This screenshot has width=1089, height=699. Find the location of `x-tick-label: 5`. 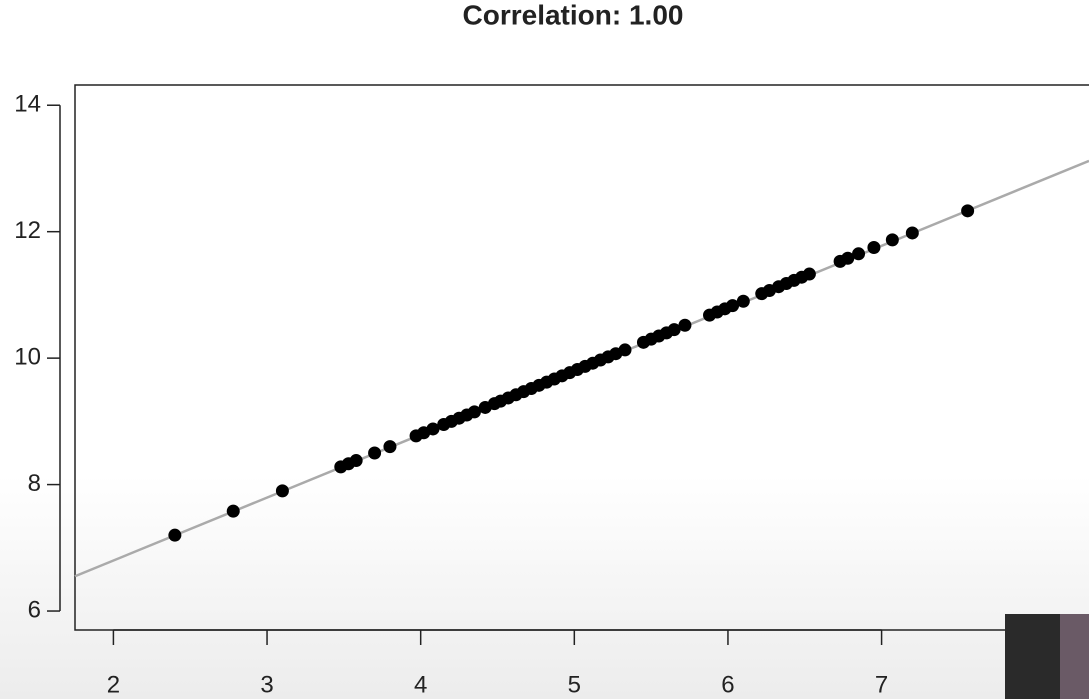

x-tick-label: 5 is located at coordinates (574, 684).